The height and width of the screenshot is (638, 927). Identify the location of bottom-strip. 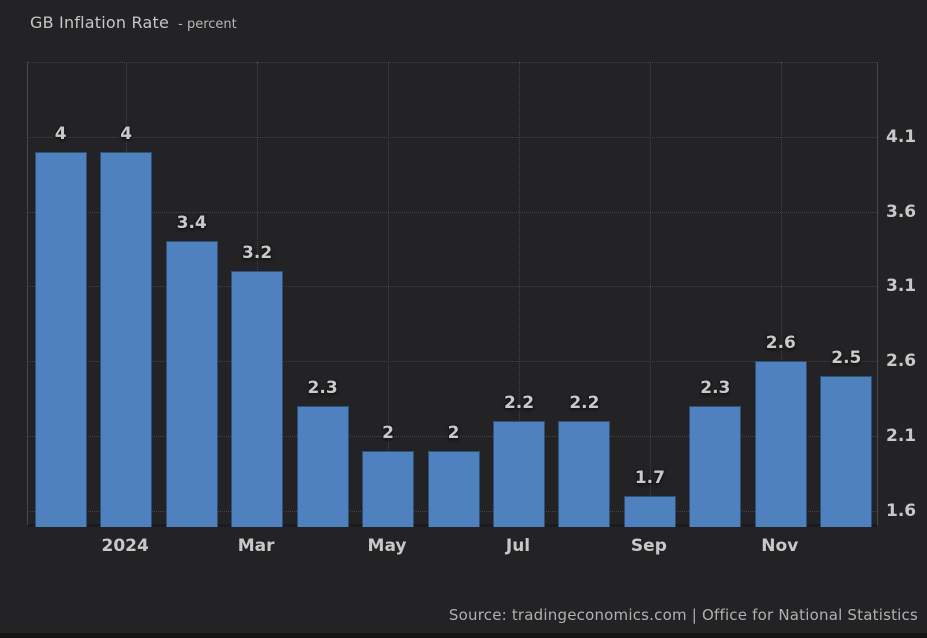
(463, 635).